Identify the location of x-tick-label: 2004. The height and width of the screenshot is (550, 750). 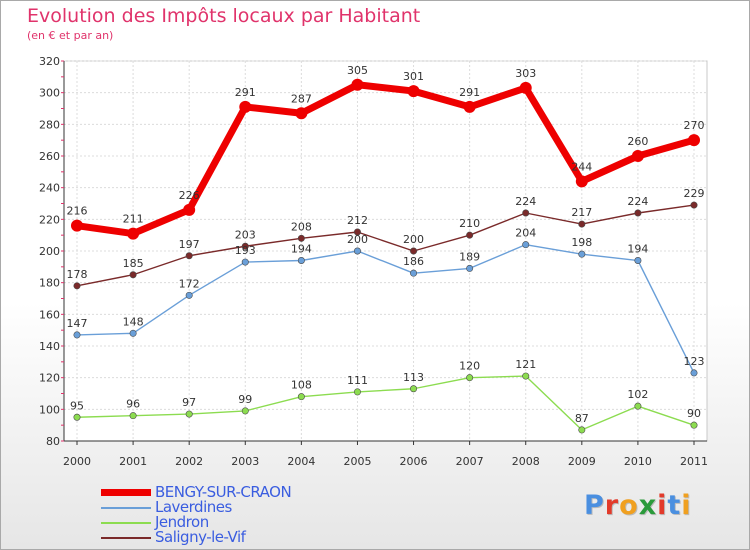
(301, 461).